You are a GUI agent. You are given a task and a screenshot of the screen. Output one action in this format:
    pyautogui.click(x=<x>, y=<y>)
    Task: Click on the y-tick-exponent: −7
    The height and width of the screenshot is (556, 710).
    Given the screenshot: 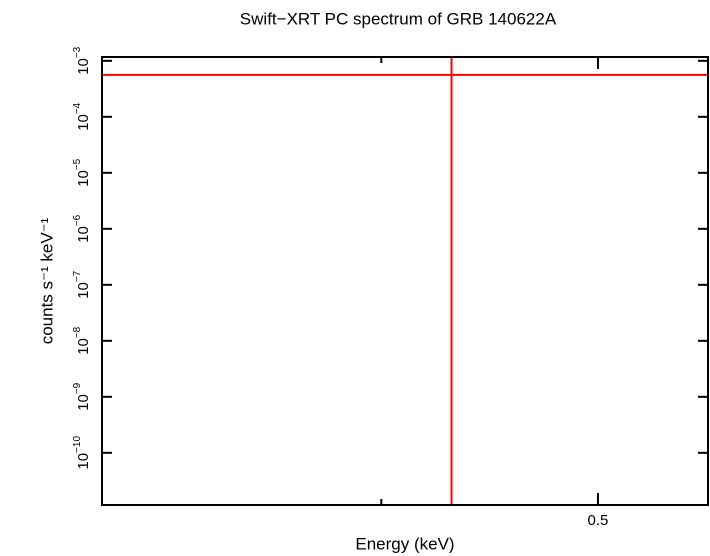 What is the action you would take?
    pyautogui.click(x=77, y=276)
    